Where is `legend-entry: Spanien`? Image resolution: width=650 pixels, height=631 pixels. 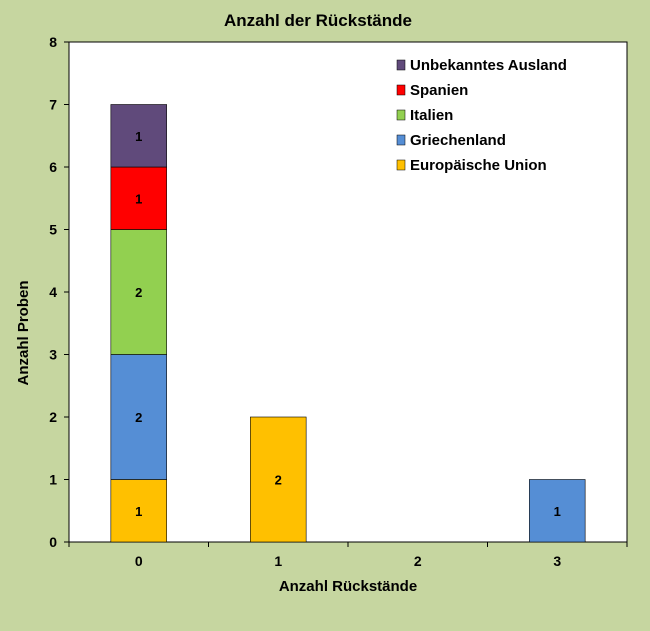 legend-entry: Spanien is located at coordinates (439, 90).